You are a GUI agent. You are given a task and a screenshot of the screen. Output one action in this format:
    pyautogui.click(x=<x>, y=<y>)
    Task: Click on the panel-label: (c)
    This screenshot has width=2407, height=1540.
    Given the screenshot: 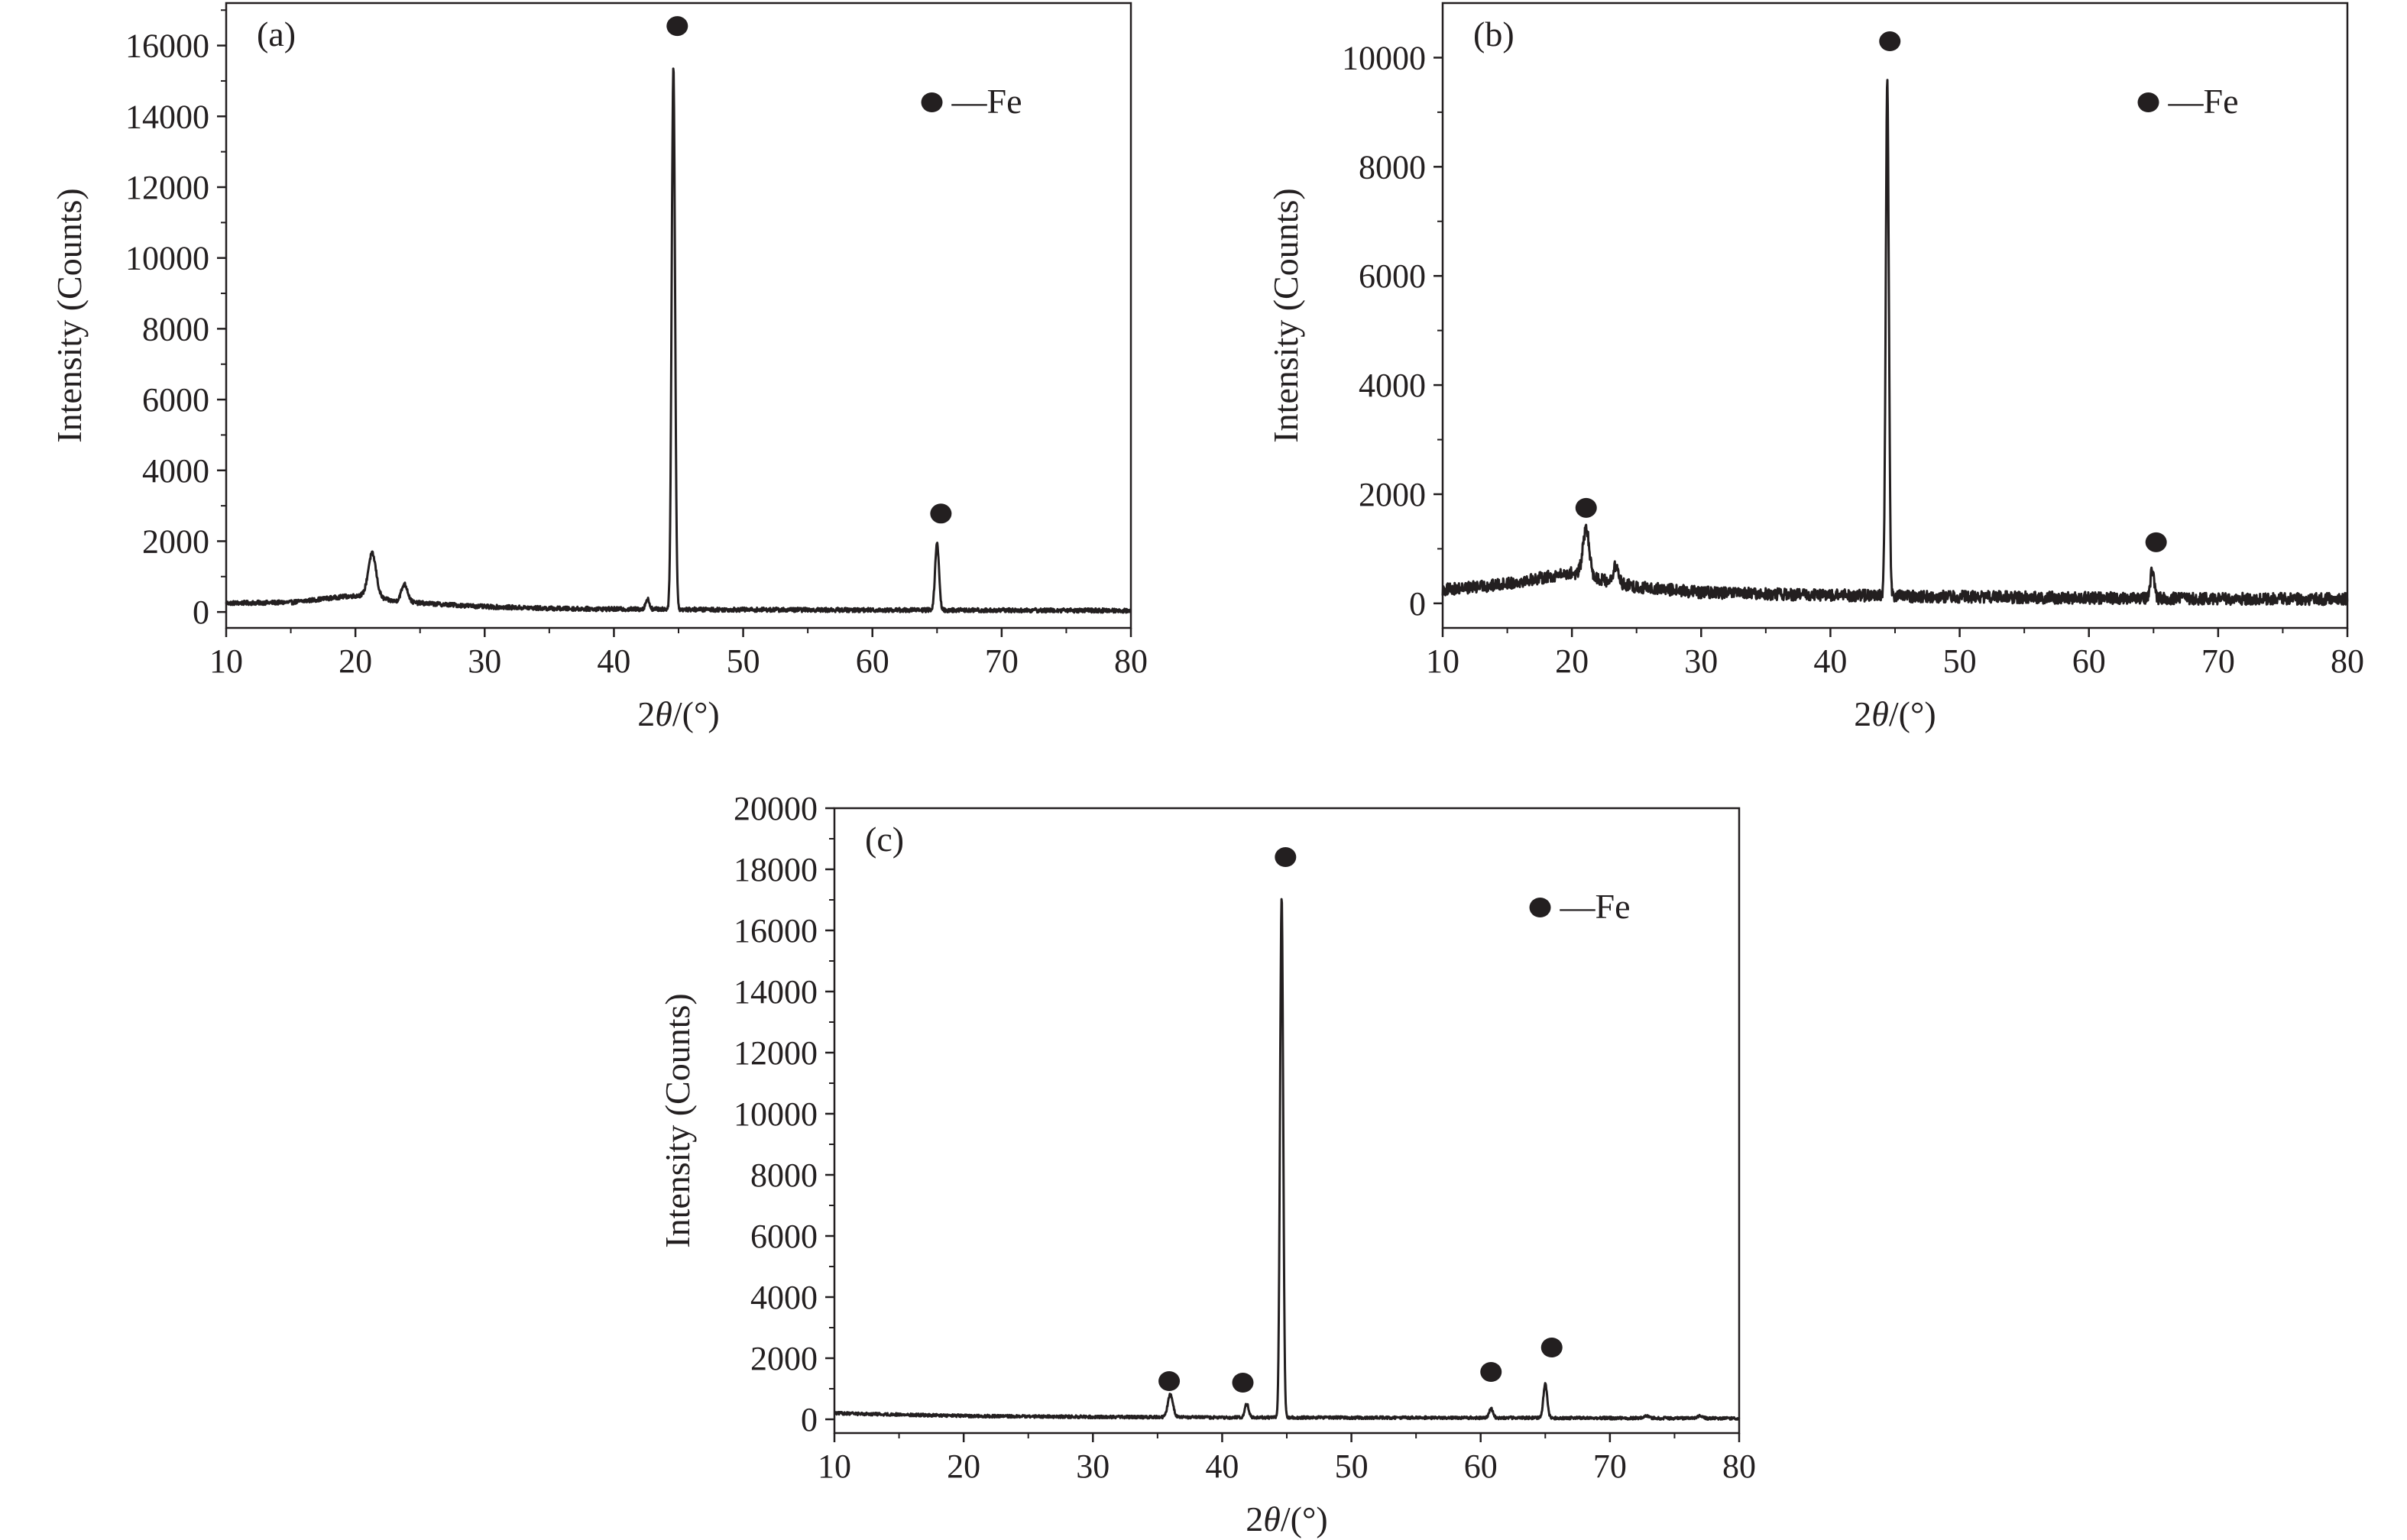 What is the action you would take?
    pyautogui.click(x=884, y=839)
    